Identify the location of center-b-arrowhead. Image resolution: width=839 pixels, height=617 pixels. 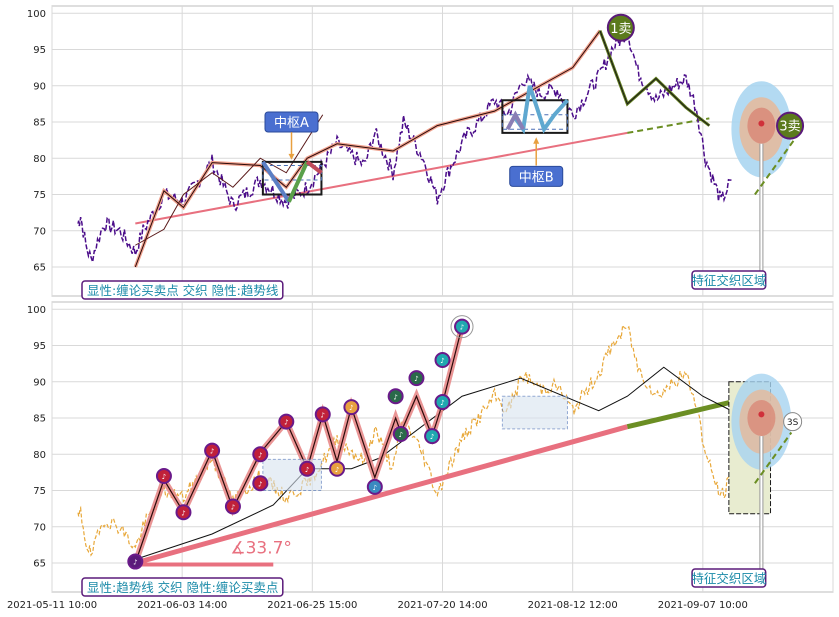
(536, 140).